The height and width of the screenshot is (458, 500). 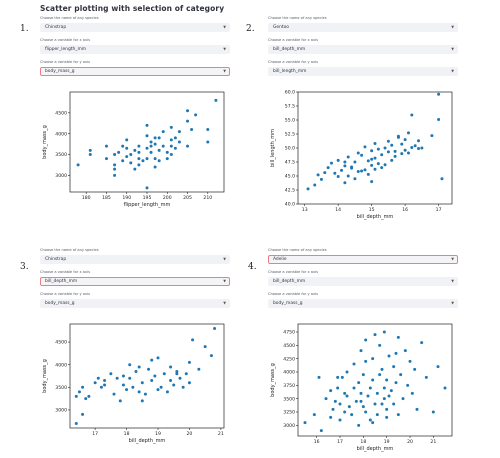 What do you see at coordinates (187, 198) in the screenshot?
I see `x-tick-label: 205` at bounding box center [187, 198].